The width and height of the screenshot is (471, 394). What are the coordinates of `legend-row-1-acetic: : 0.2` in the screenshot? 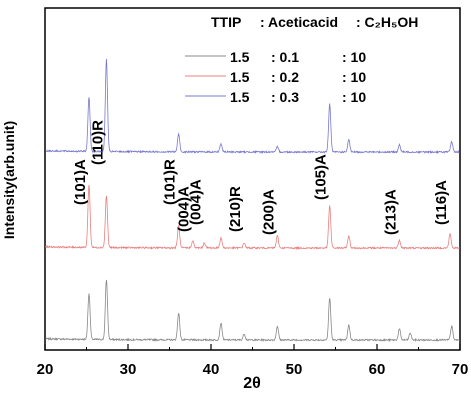 It's located at (285, 77).